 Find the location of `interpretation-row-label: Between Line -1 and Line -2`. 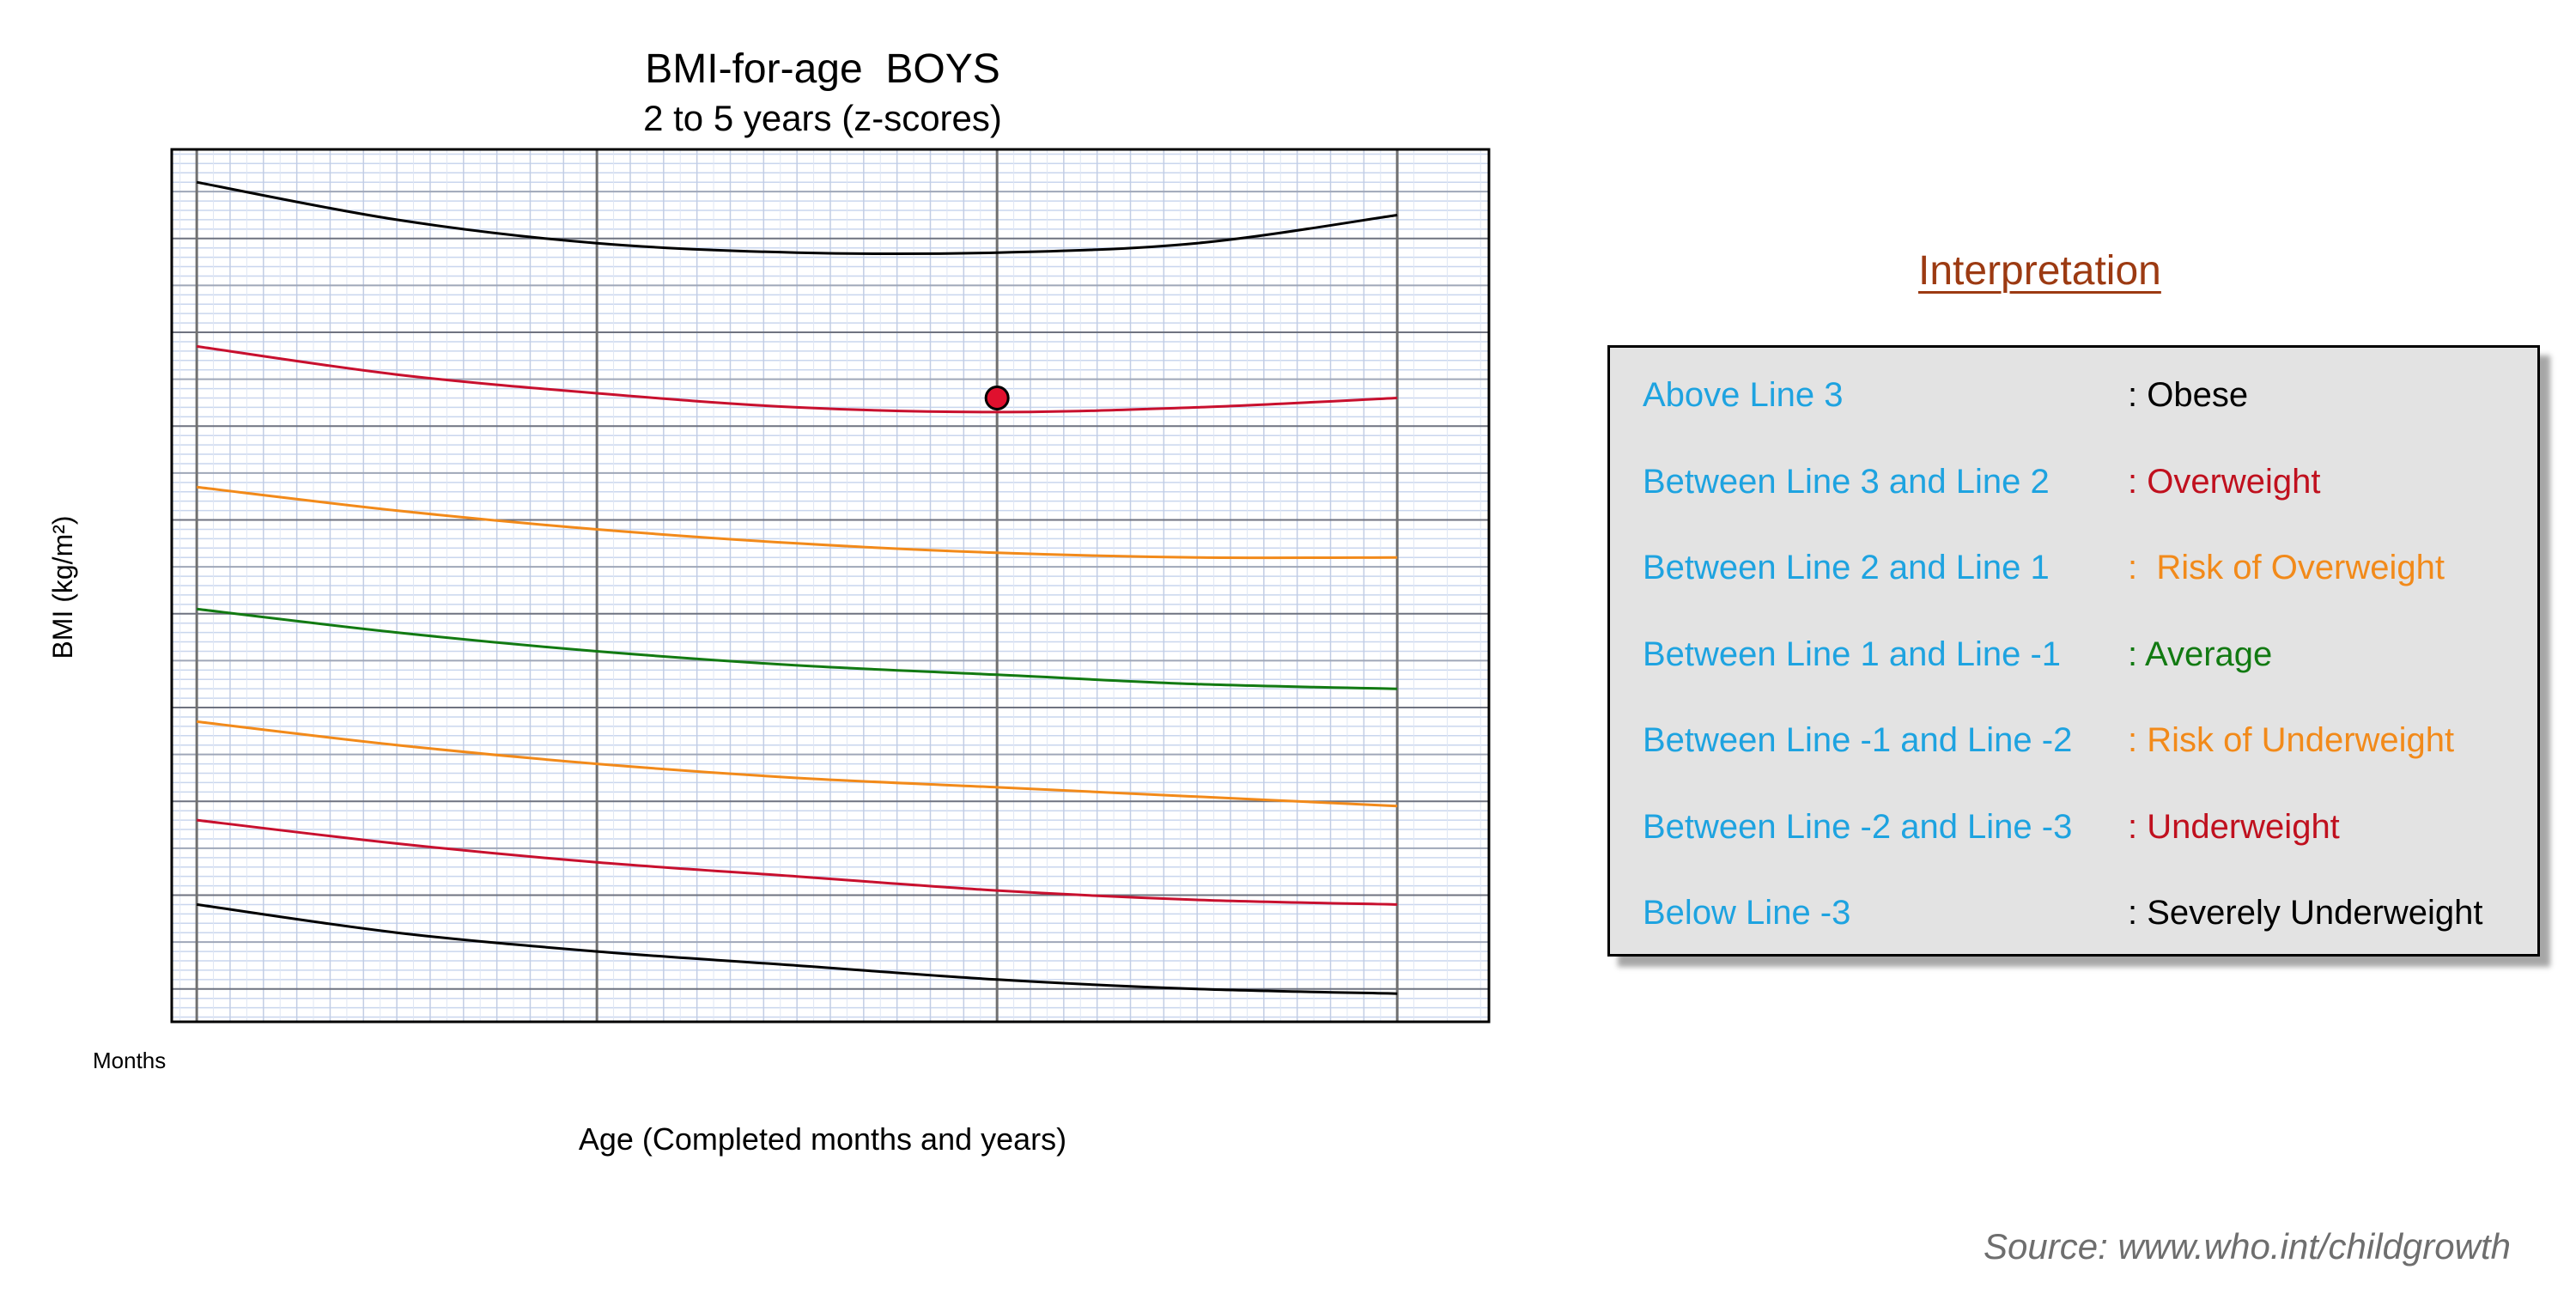

interpretation-row-label: Between Line -1 and Line -2 is located at coordinates (1858, 740).